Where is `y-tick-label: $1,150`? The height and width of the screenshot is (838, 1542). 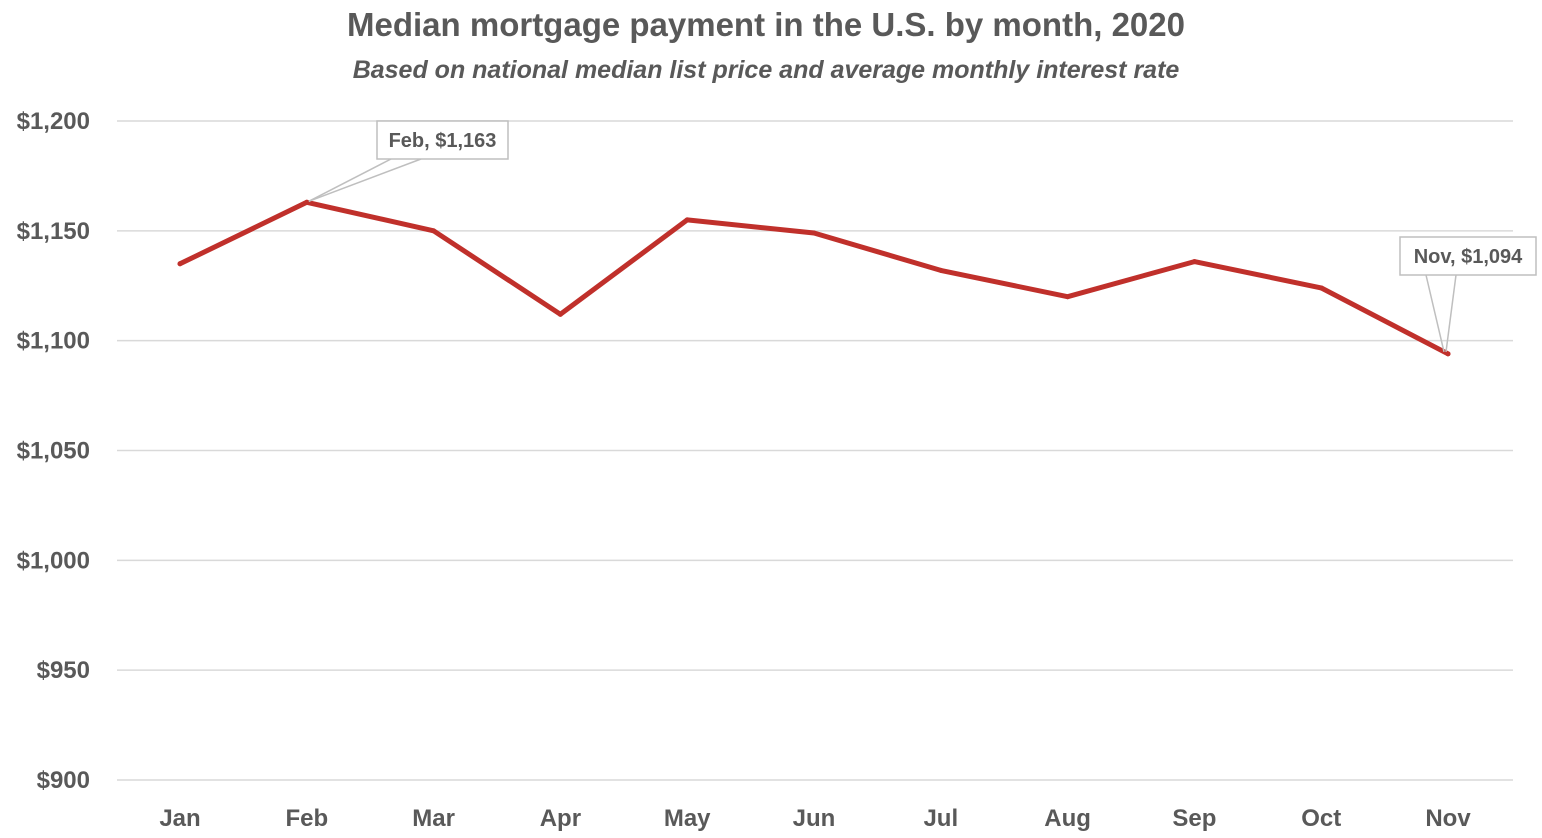
y-tick-label: $1,150 is located at coordinates (53, 231).